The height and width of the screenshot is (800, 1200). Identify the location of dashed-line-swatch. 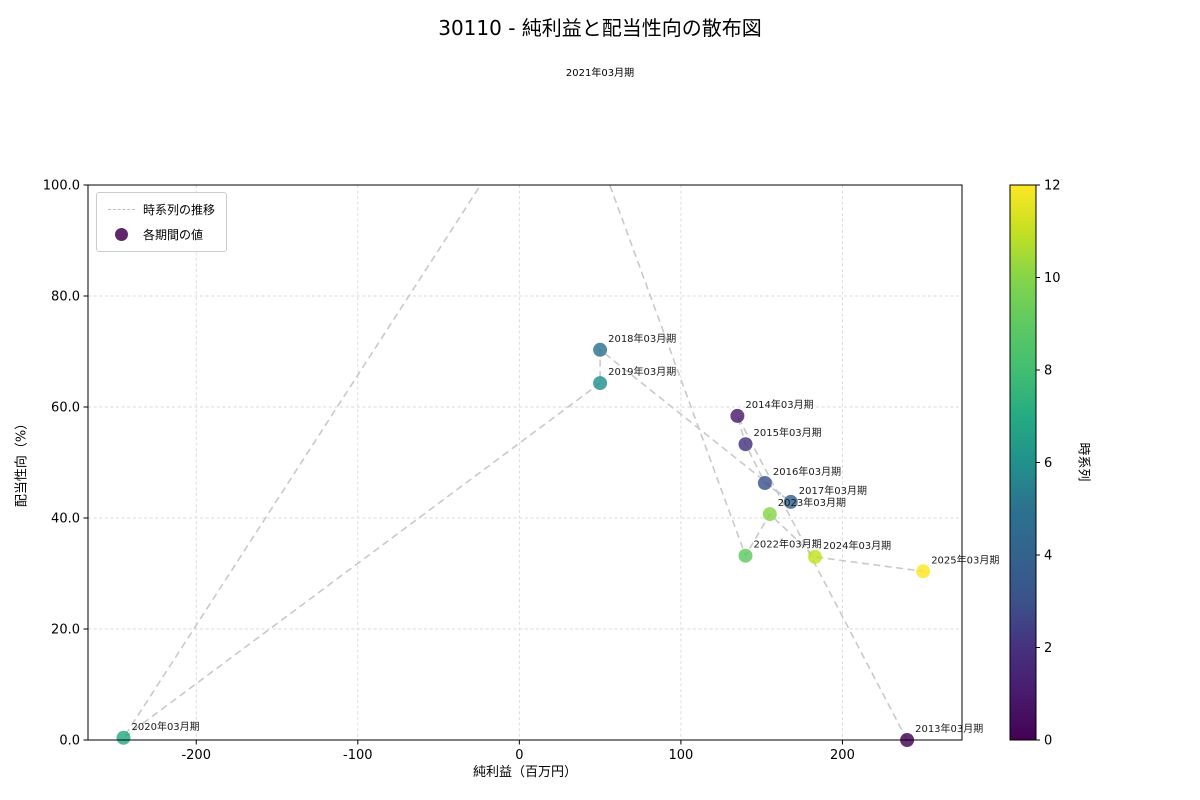
(121, 209).